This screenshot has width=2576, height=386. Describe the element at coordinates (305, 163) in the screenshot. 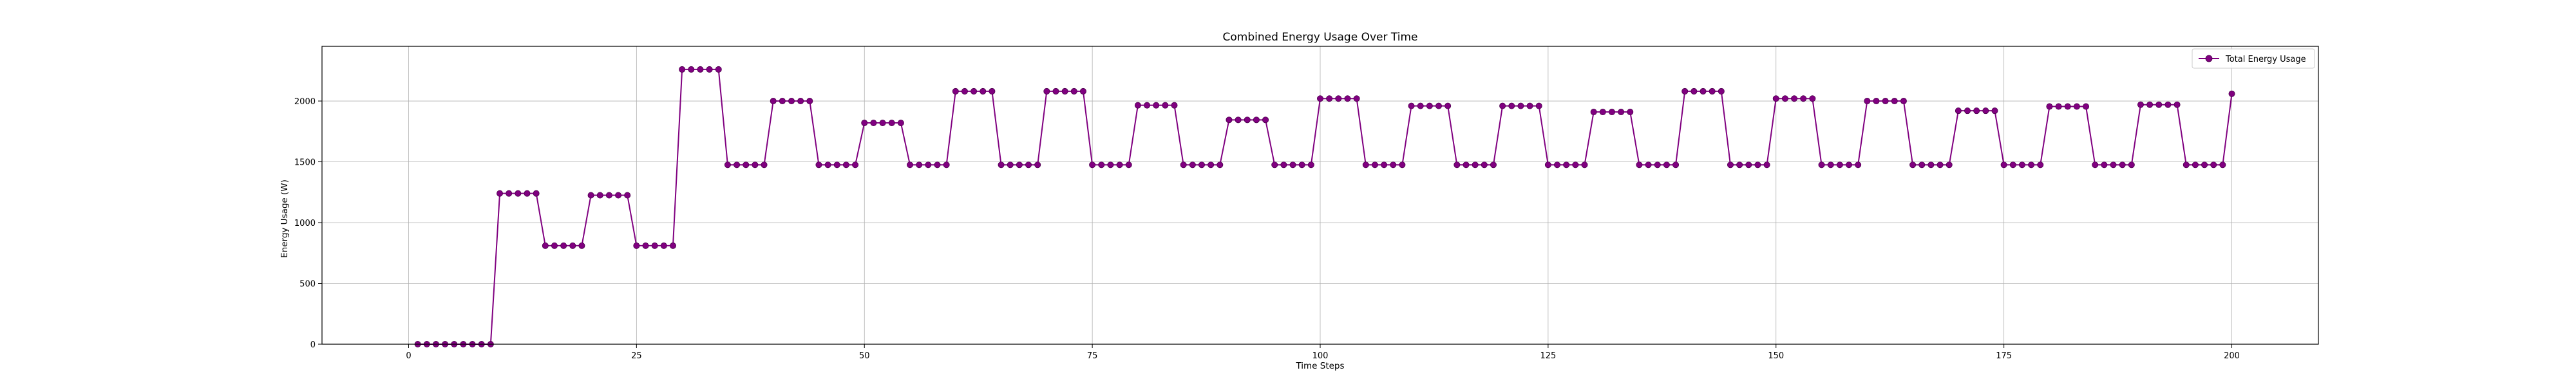

I see `y-tick-label: 1500` at that location.